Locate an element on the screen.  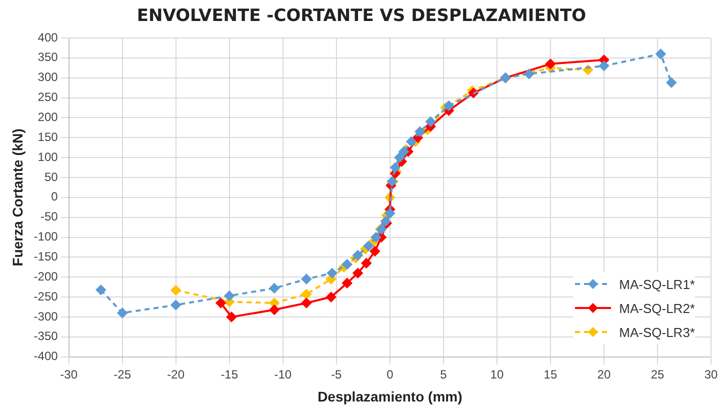
y-tick-label: -50 is located at coordinates (49, 217).